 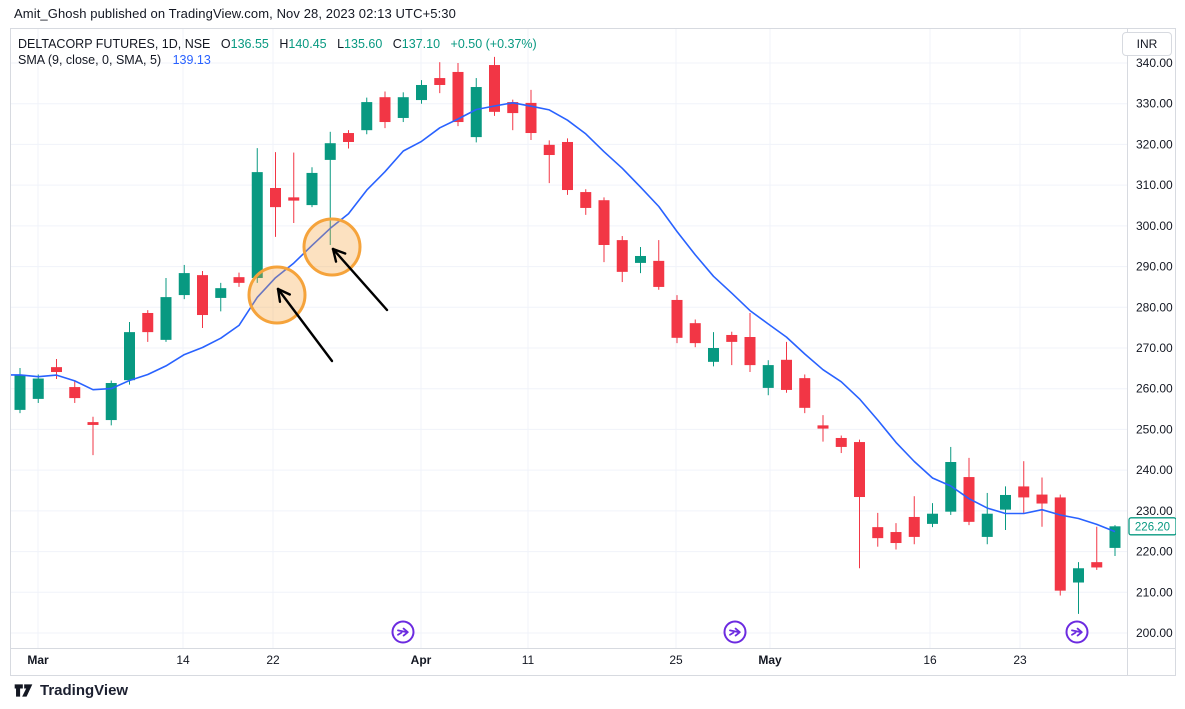 What do you see at coordinates (273, 660) in the screenshot?
I see `time-axis-label: 22` at bounding box center [273, 660].